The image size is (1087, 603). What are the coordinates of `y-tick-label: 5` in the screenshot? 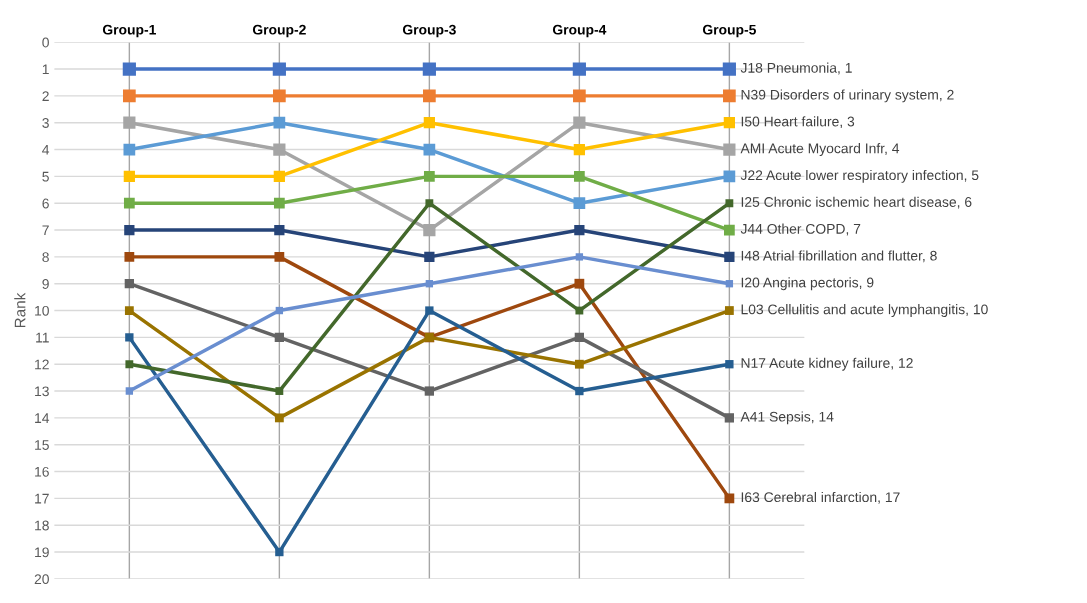 It's located at (45, 176).